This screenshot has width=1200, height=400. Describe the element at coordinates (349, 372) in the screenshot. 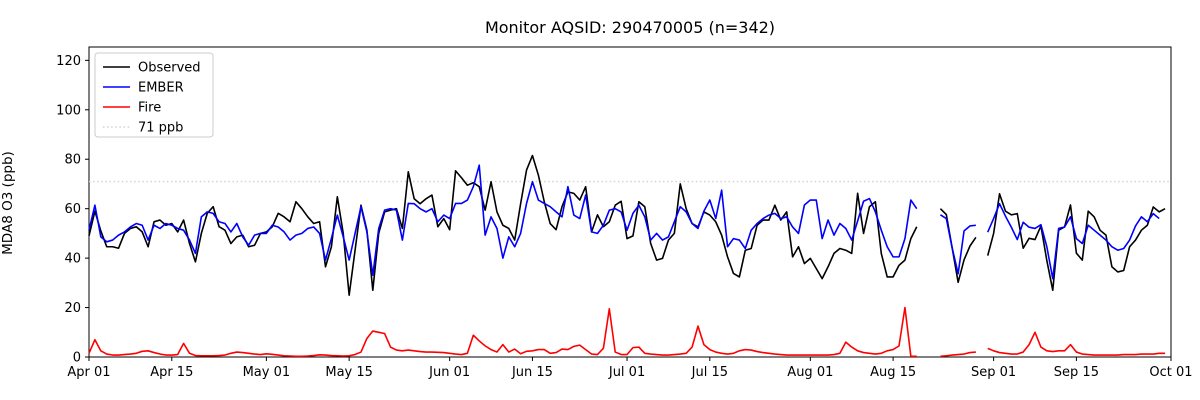

I see `x-tick-label: May 15` at that location.